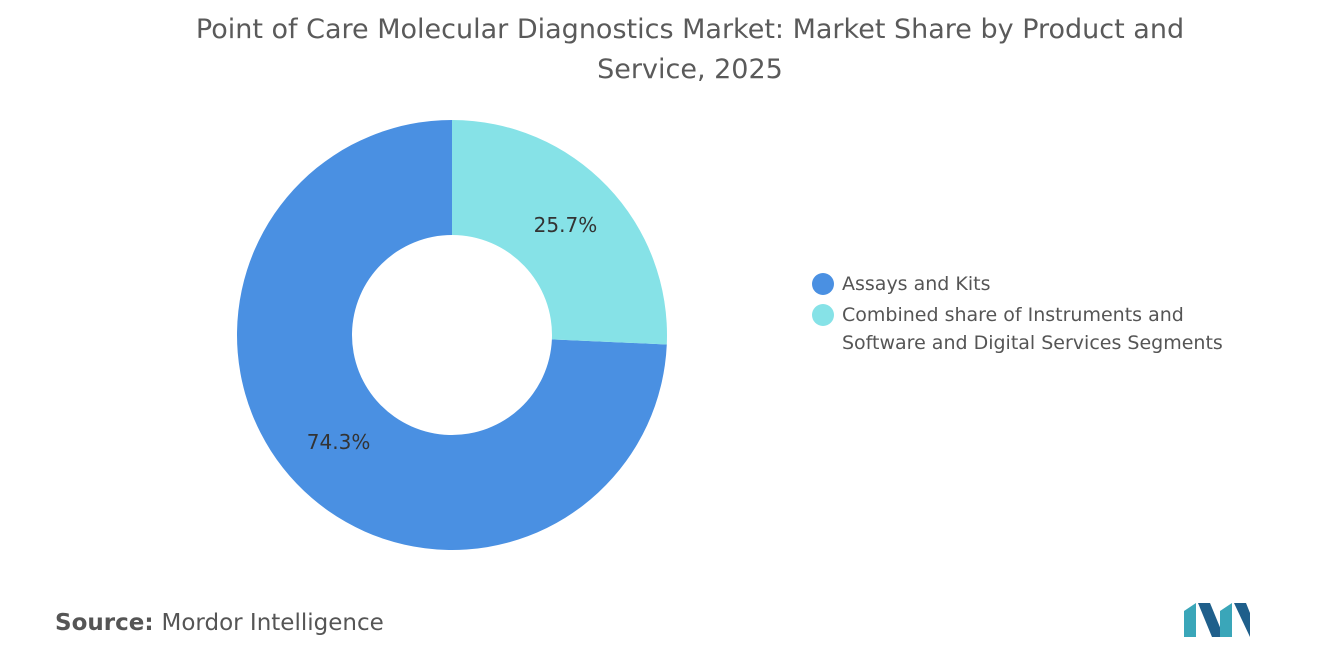 This screenshot has width=1320, height=665. Describe the element at coordinates (566, 225) in the screenshot. I see `data-label: 25.7%` at that location.